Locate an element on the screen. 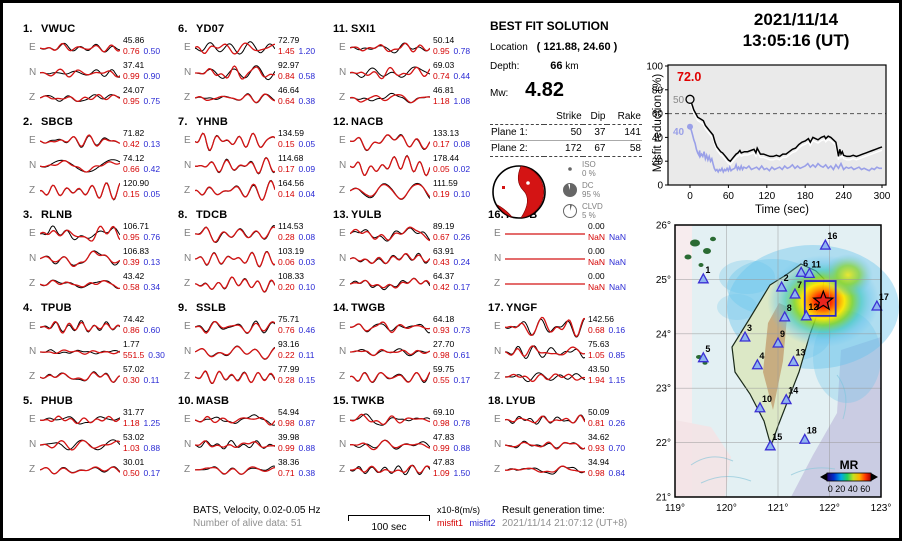 This screenshot has height=541, width=902. peak-amplitude: 164.56 is located at coordinates (291, 183).